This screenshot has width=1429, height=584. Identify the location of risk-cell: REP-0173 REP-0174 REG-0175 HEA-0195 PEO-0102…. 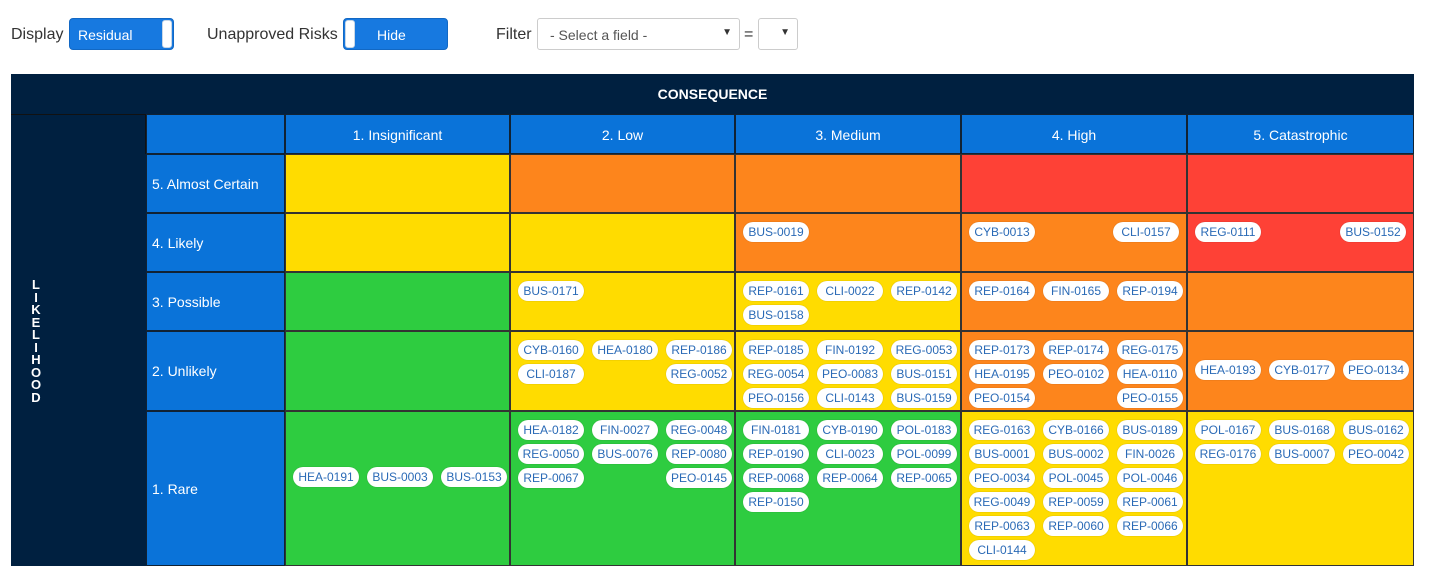
(1074, 371).